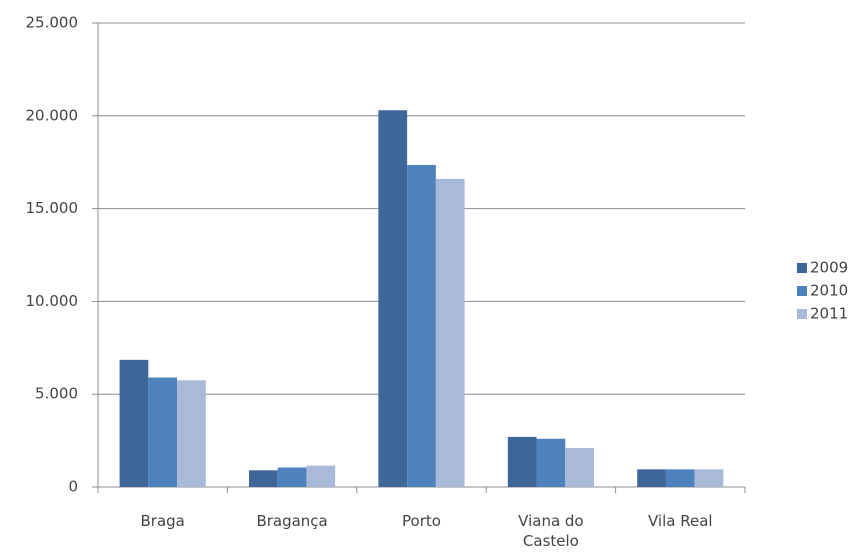  Describe the element at coordinates (52, 208) in the screenshot. I see `y-tick-label: 15.000` at that location.